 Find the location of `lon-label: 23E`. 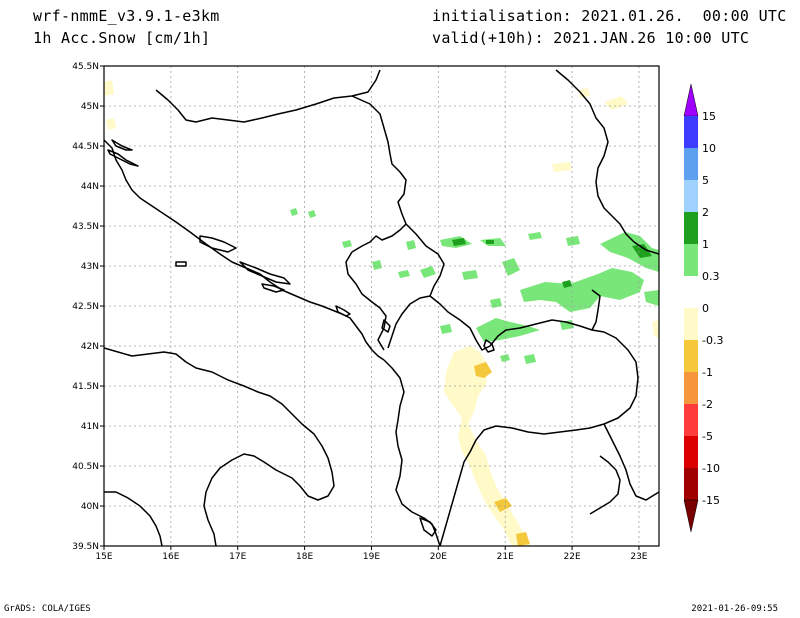

lon-label: 23E is located at coordinates (638, 557).